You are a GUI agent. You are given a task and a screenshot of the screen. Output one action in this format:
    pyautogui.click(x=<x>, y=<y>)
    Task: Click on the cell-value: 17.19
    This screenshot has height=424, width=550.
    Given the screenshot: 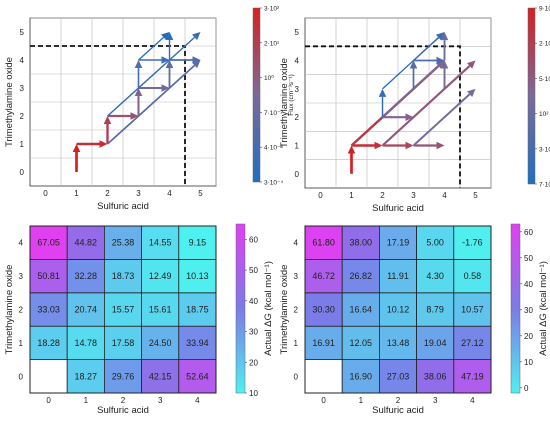 What is the action you would take?
    pyautogui.click(x=398, y=243)
    